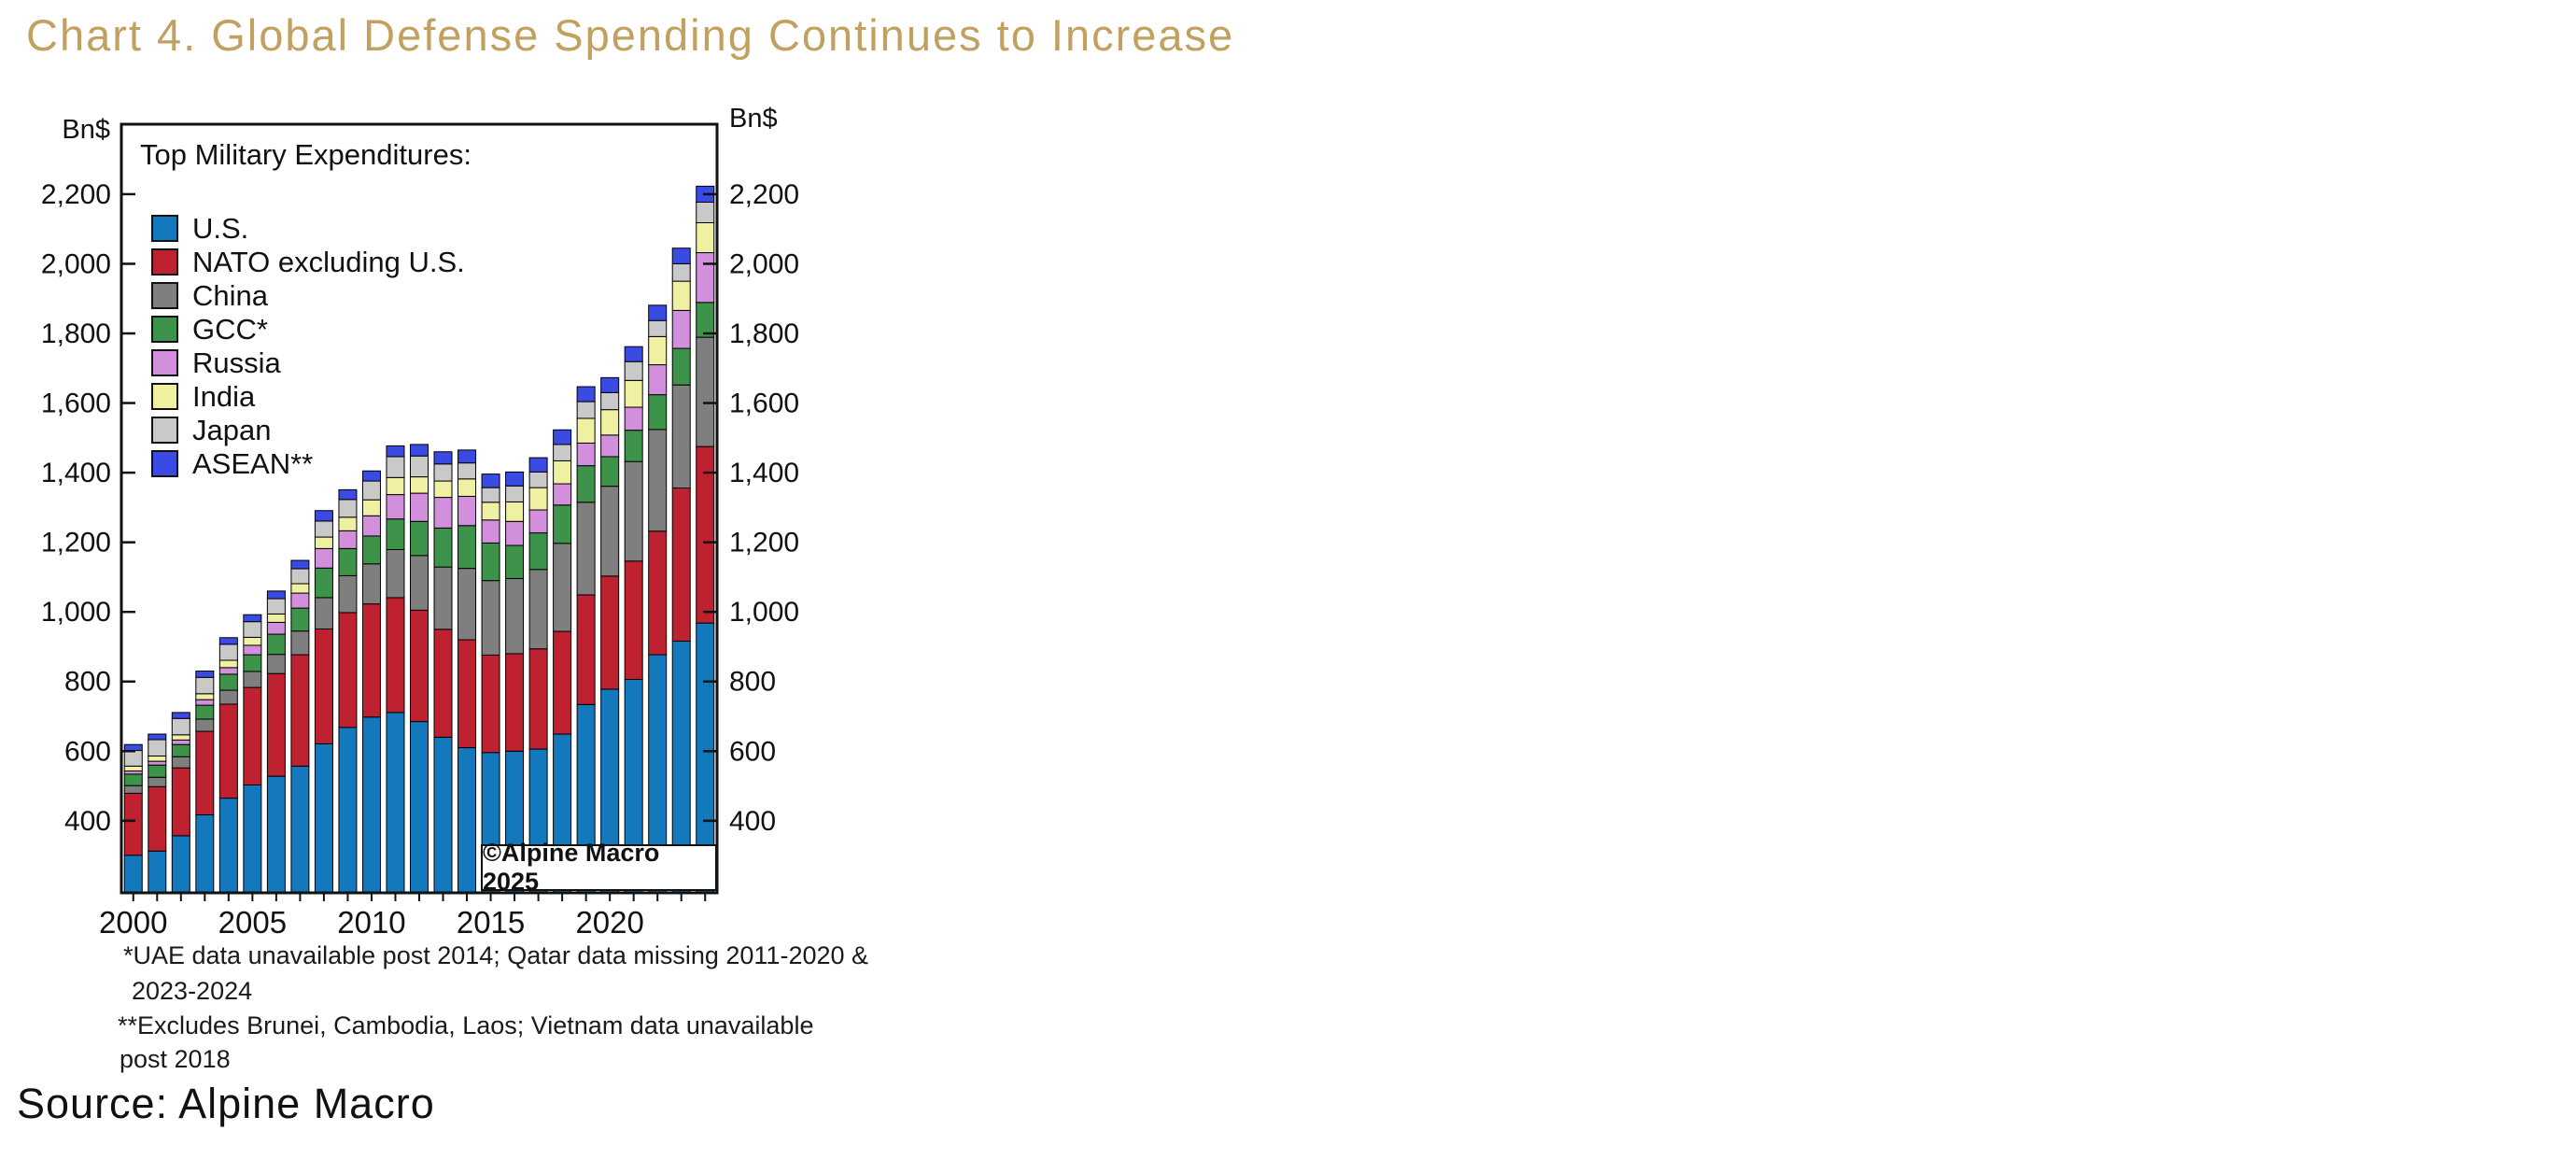  Describe the element at coordinates (764, 543) in the screenshot. I see `y-tick-label-right: 1,200` at that location.